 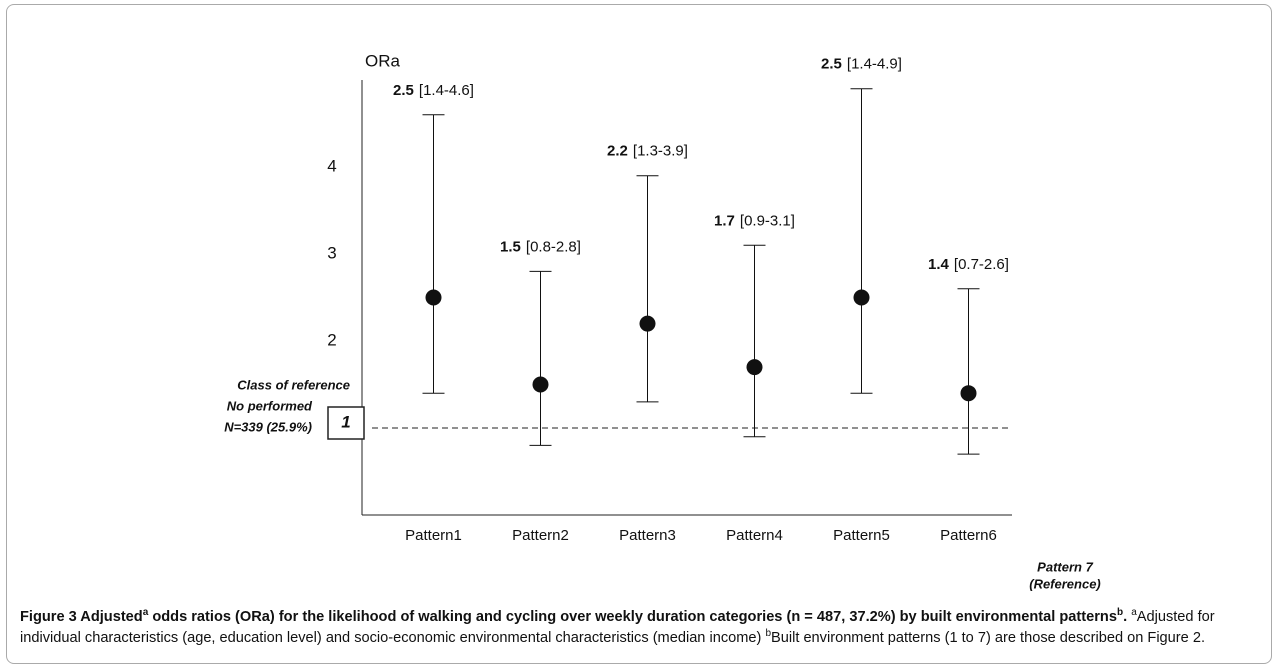 I want to click on value-label-estimate: 1.5, so click(x=510, y=246).